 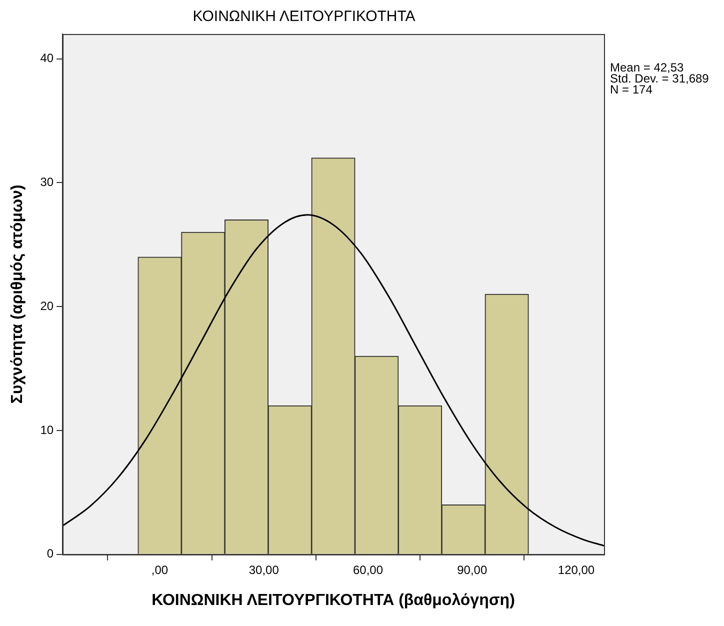 I want to click on chart-title: ΚΟΙΝΩΝΙΚΗ ΛΕΙΤΟΥΡΓΙΚΟΤΗΤΑ, so click(x=304, y=17).